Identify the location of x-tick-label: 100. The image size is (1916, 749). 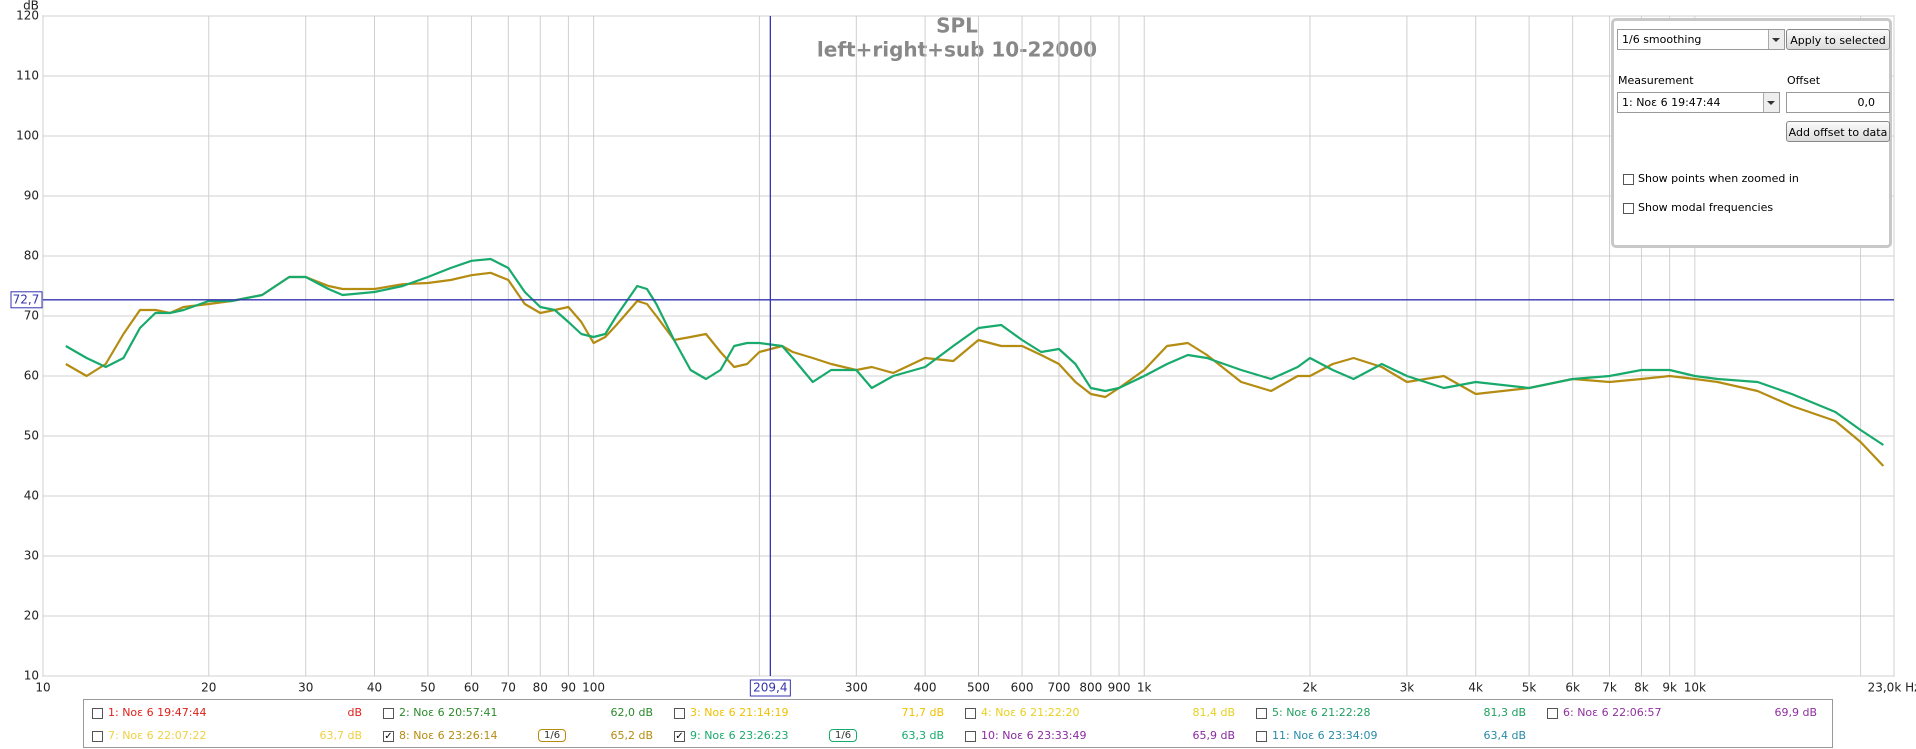
(593, 688).